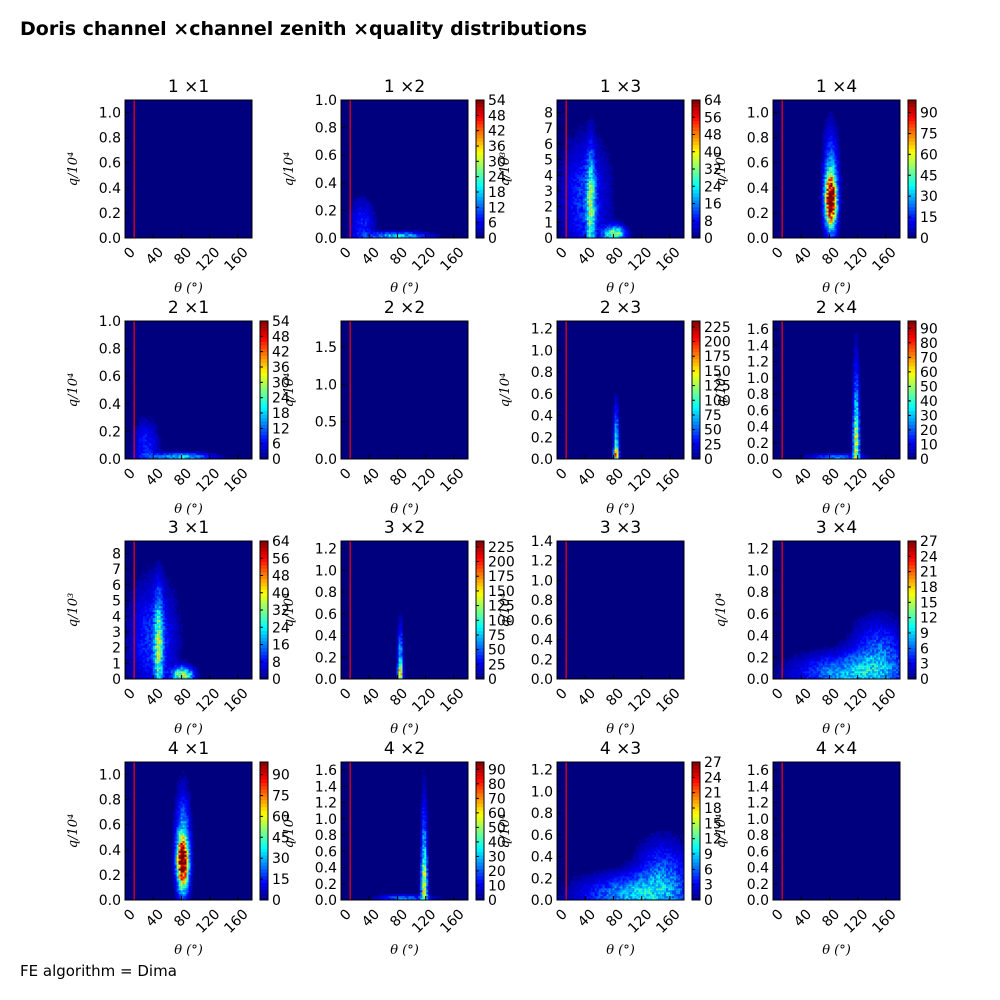 The image size is (1000, 1000). I want to click on y-axis-label: q/10³, so click(505, 169).